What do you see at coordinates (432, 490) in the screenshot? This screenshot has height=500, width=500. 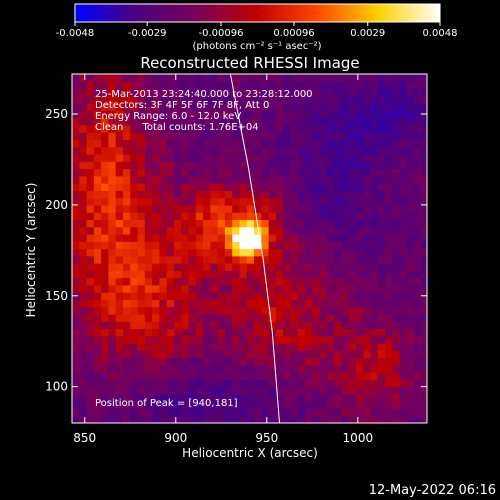 I see `footer-timestamp: 12-May-2022 06:16` at bounding box center [432, 490].